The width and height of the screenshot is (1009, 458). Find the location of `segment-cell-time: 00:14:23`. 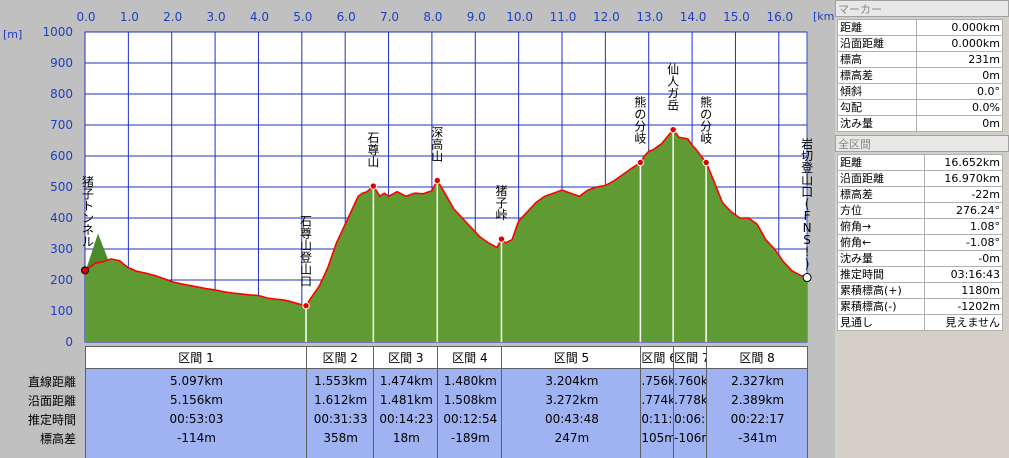

segment-cell-time: 00:14:23 is located at coordinates (406, 419).